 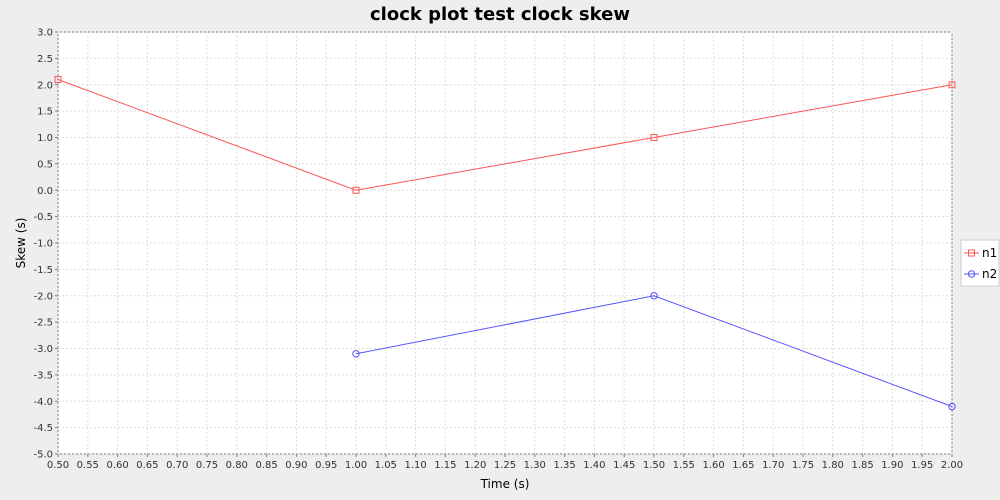 I want to click on x-tick-label: 1.65, so click(x=743, y=465).